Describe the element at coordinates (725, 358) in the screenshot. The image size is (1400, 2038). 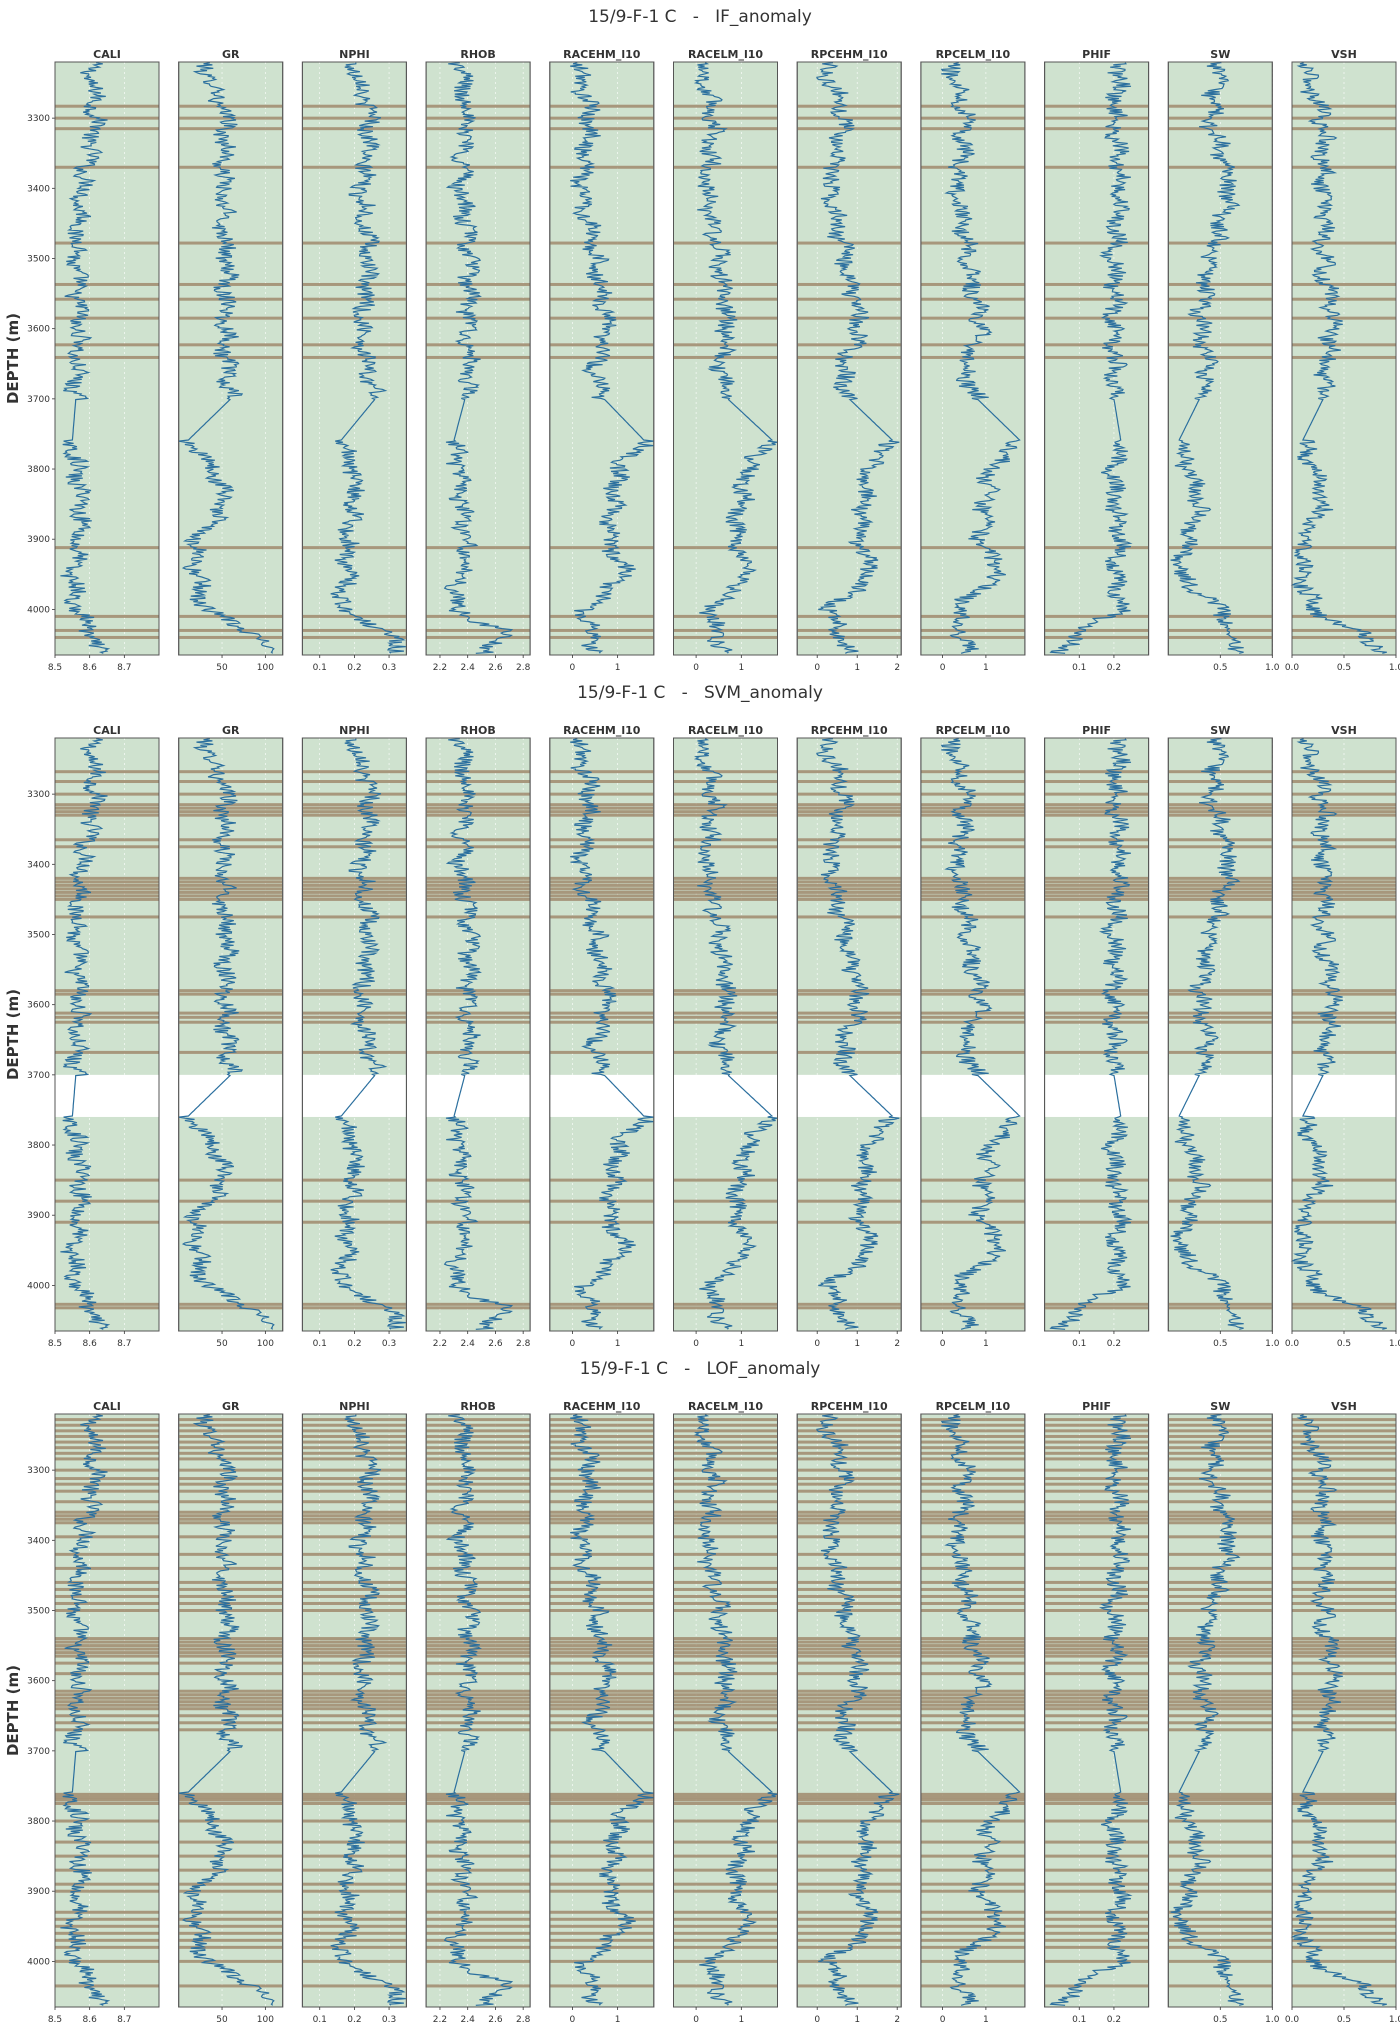
I see `track-frame` at that location.